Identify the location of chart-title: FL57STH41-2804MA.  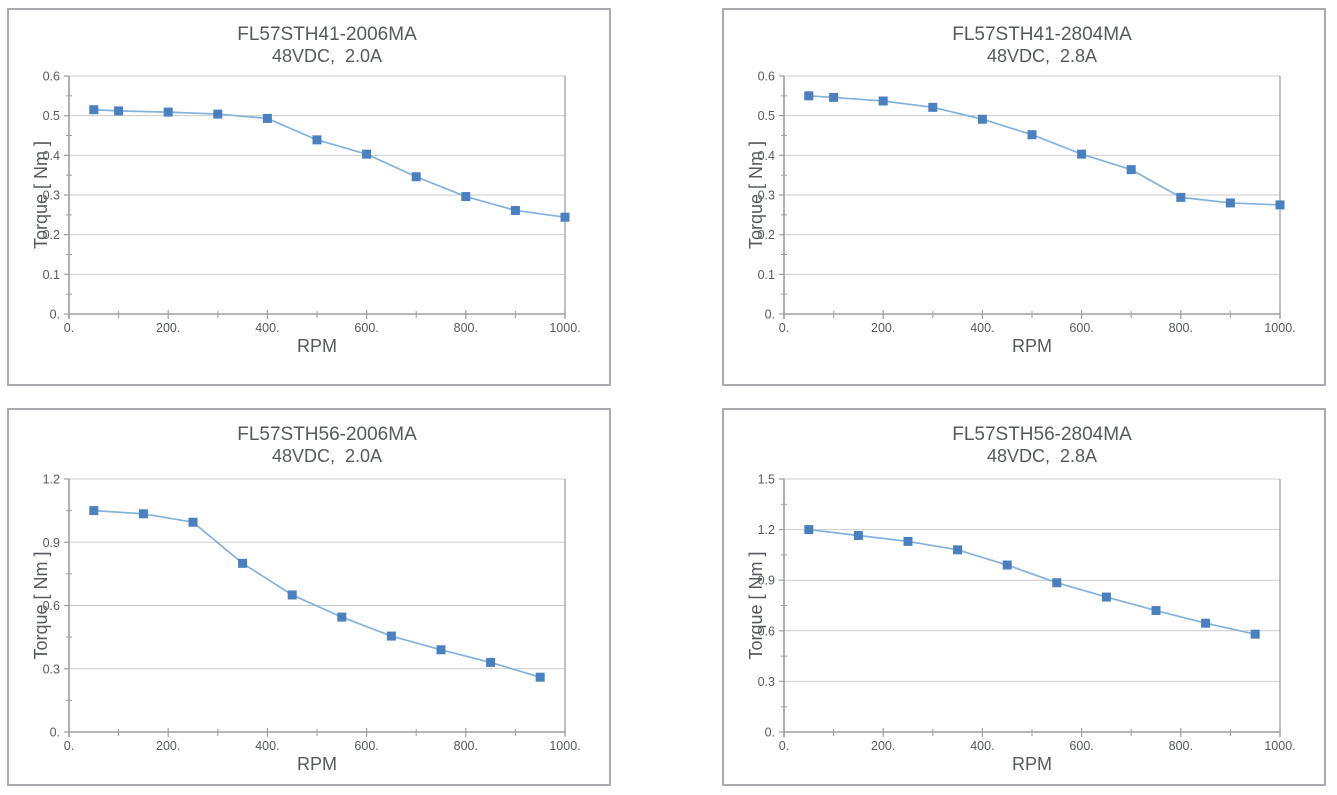
(1042, 34).